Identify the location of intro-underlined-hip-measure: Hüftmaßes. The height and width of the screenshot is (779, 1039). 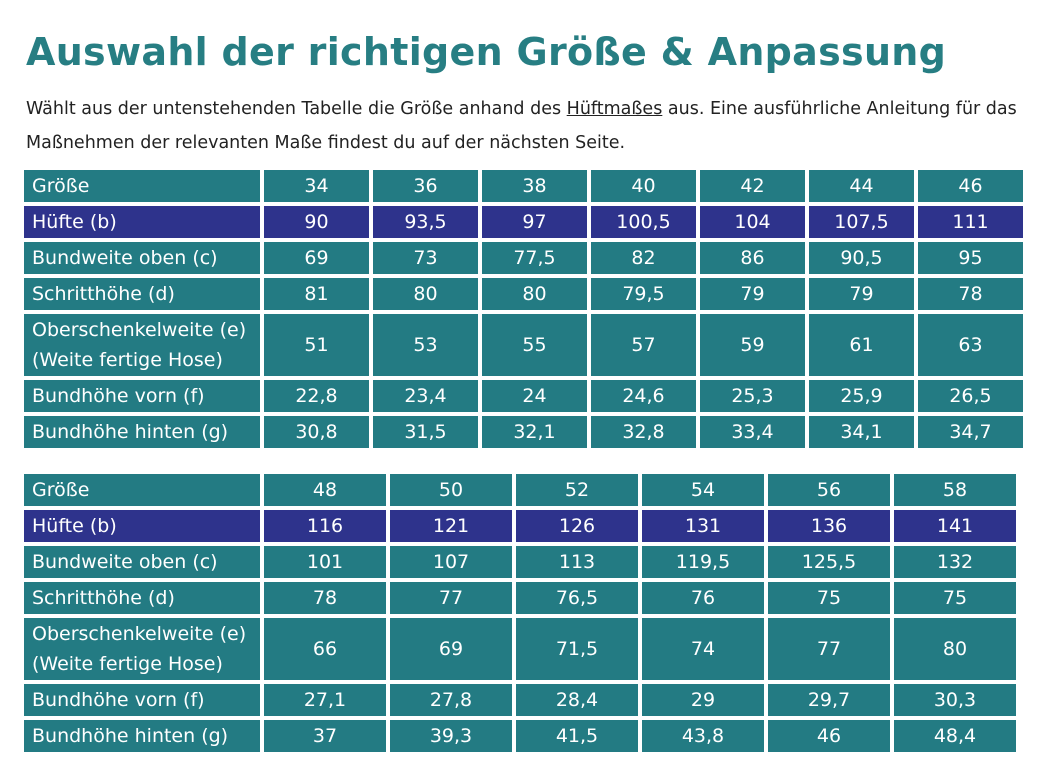
(614, 109).